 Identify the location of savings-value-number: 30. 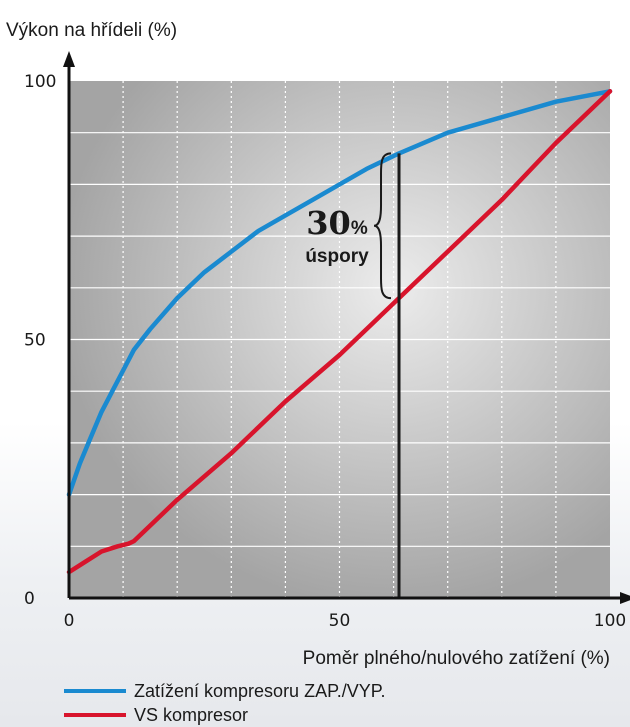
(328, 223).